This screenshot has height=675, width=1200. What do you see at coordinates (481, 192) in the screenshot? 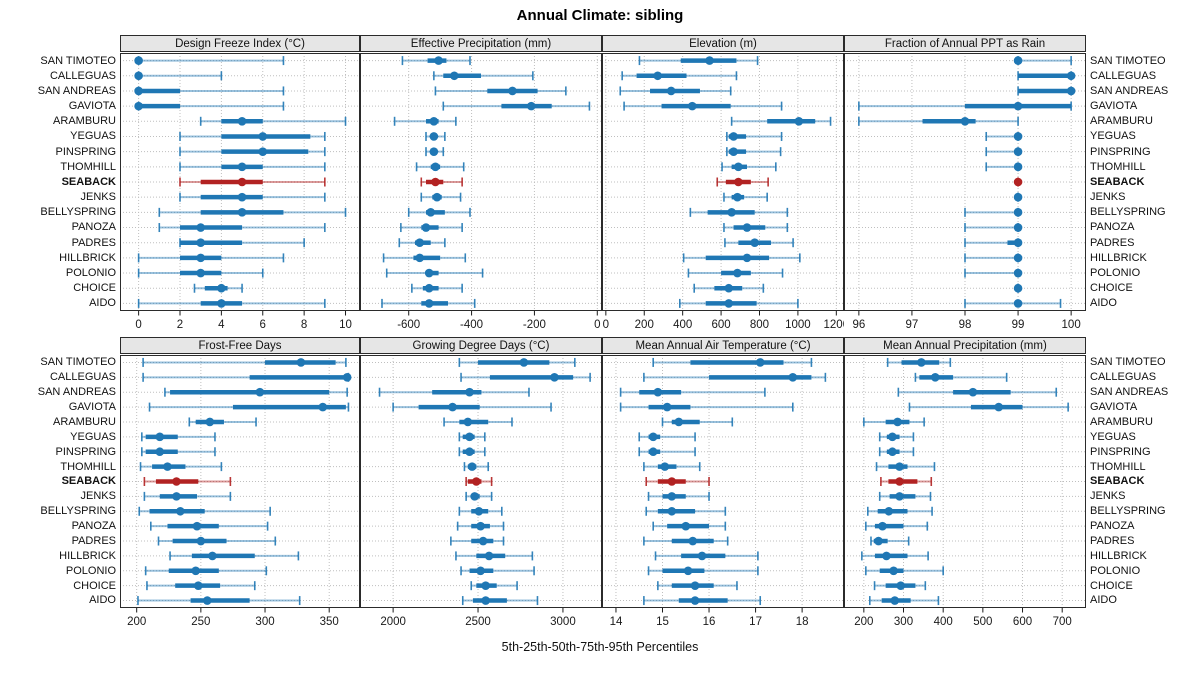
I see `panel-effective-precipitation-mm: -600 -400 -200 0` at bounding box center [481, 192].